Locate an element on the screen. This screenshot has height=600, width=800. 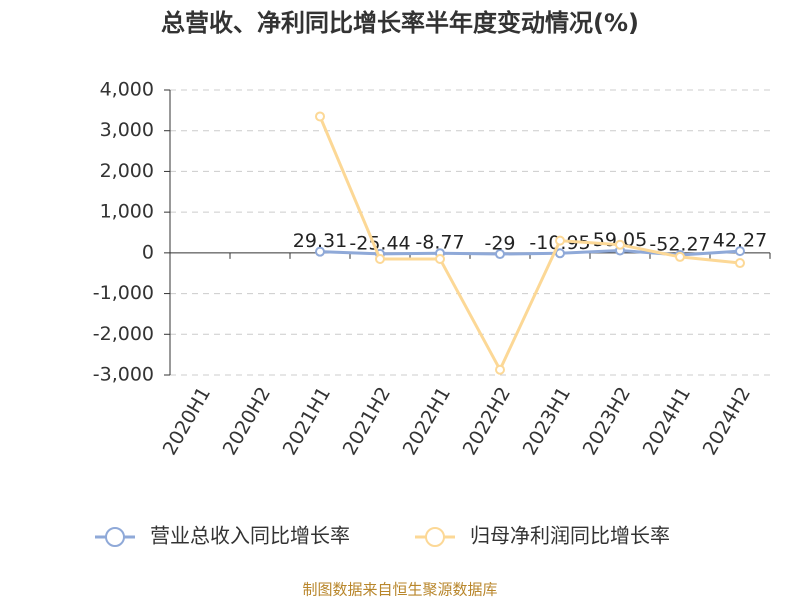
y-tick-label: 3,000 is located at coordinates (127, 130).